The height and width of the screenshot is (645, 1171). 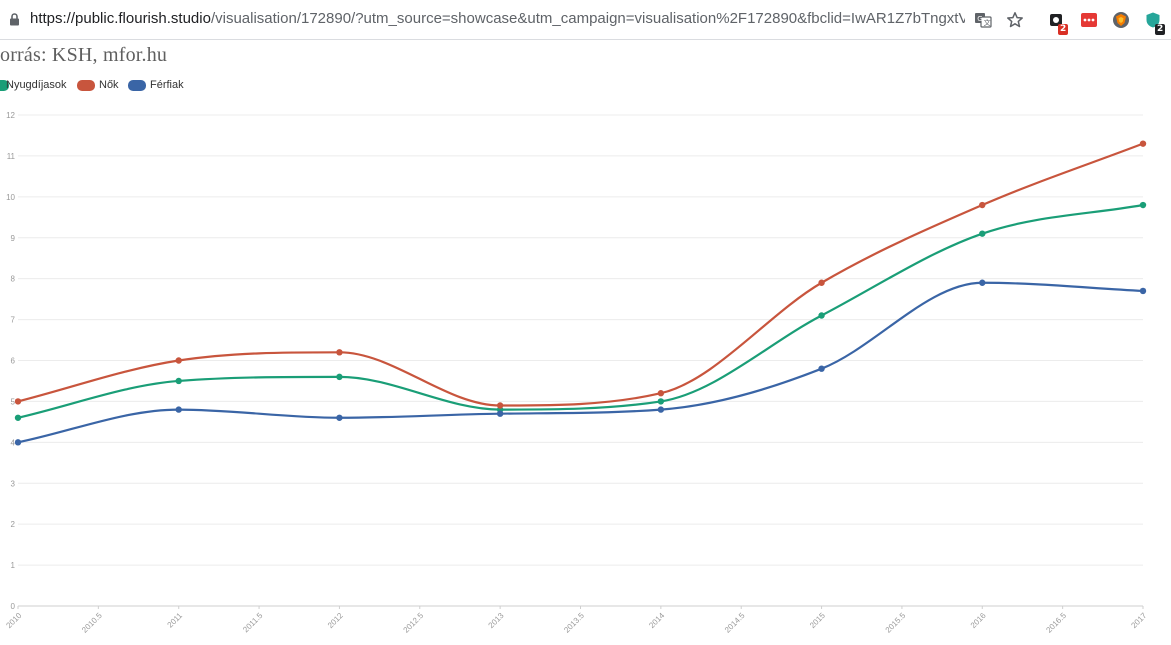 I want to click on y-tick-label: 8, so click(x=13, y=279).